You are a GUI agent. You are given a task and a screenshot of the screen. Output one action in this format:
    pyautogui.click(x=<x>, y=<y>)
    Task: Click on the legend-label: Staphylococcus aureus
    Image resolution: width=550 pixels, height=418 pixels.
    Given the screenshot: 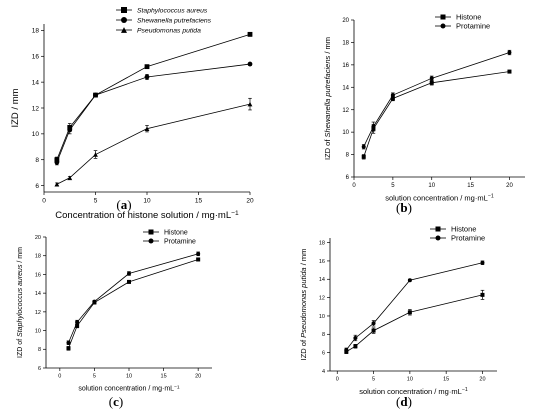 What is the action you would take?
    pyautogui.click(x=172, y=10)
    